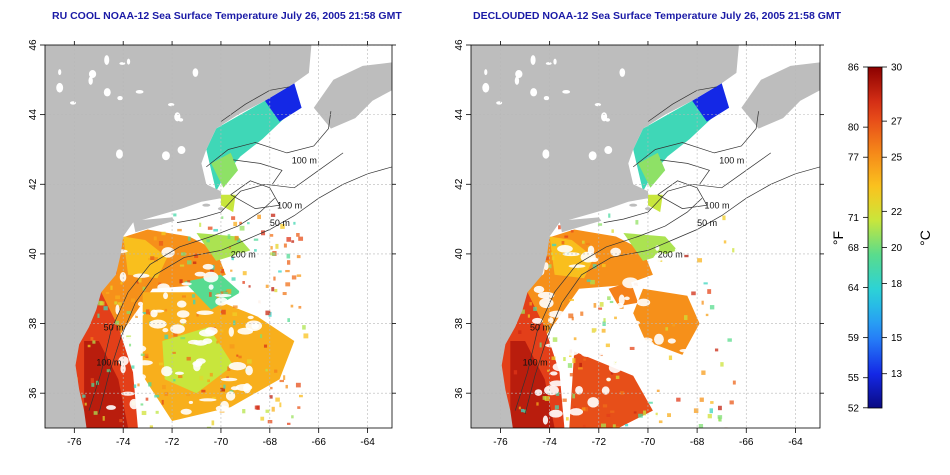 The image size is (950, 475). I want to click on contour-label: 50 m, so click(114, 328).